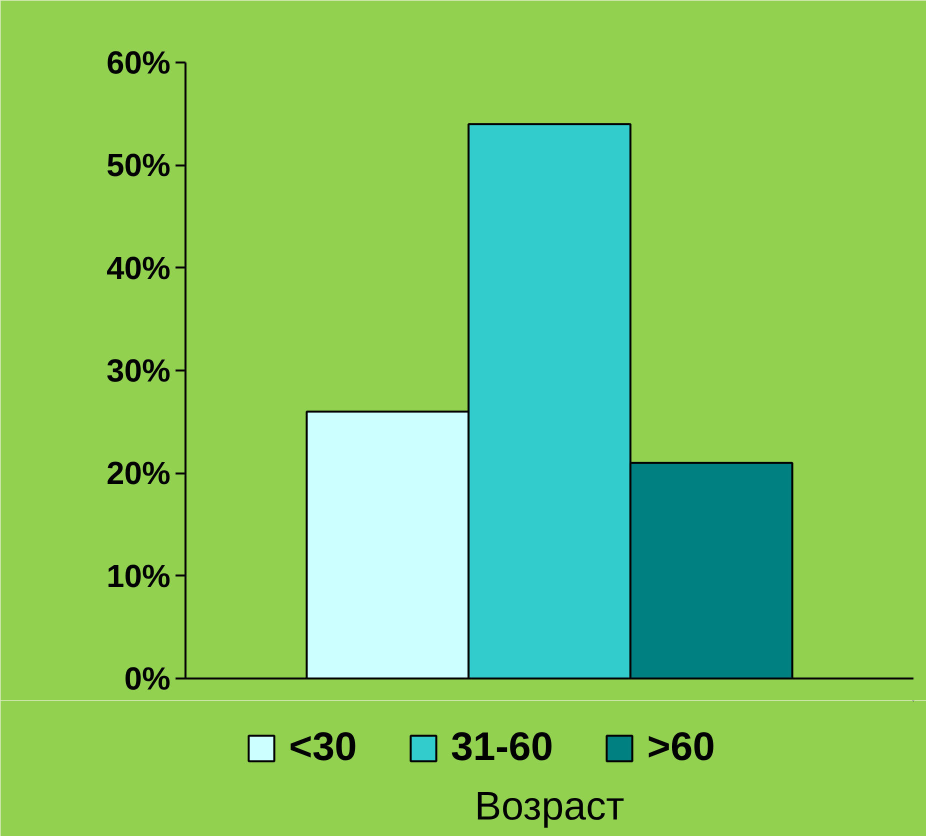 The width and height of the screenshot is (926, 836). I want to click on text: Возраст, so click(549, 806).